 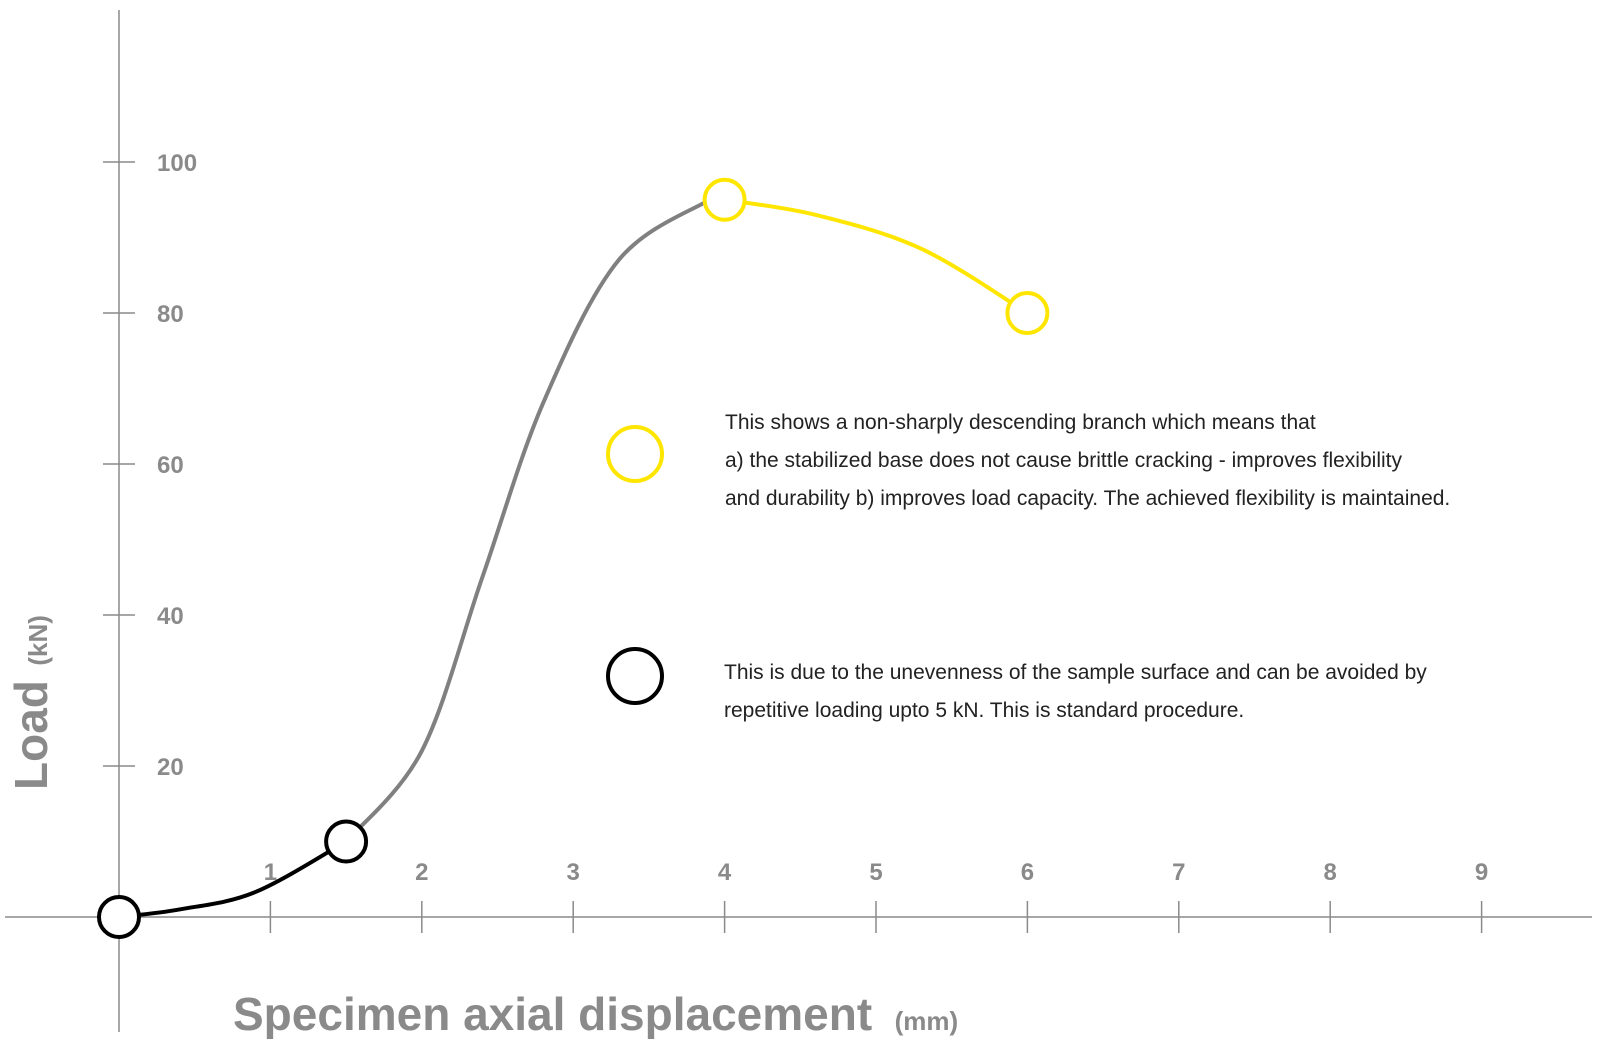 I want to click on x-tick-label: 4, so click(x=725, y=872).